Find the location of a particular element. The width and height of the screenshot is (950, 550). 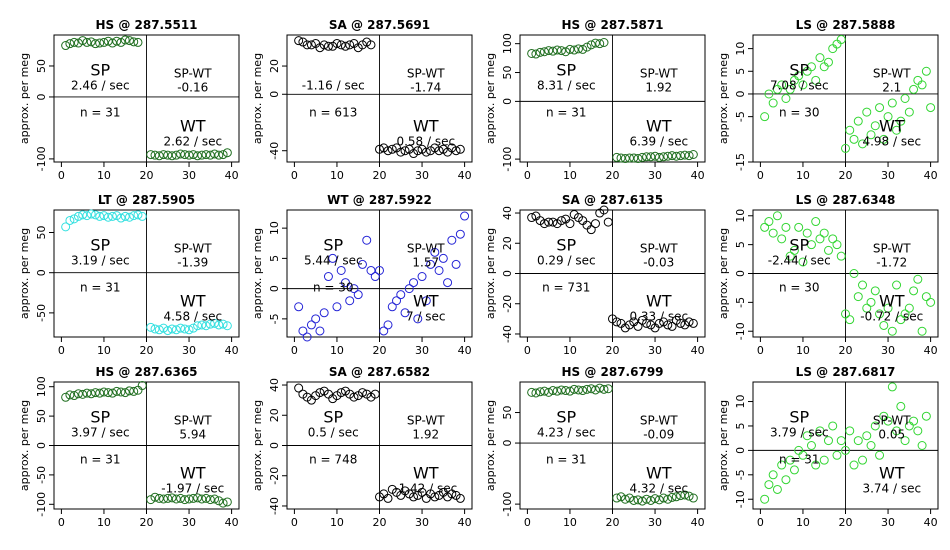

sp-rate: 4.23 / sec is located at coordinates (566, 433).